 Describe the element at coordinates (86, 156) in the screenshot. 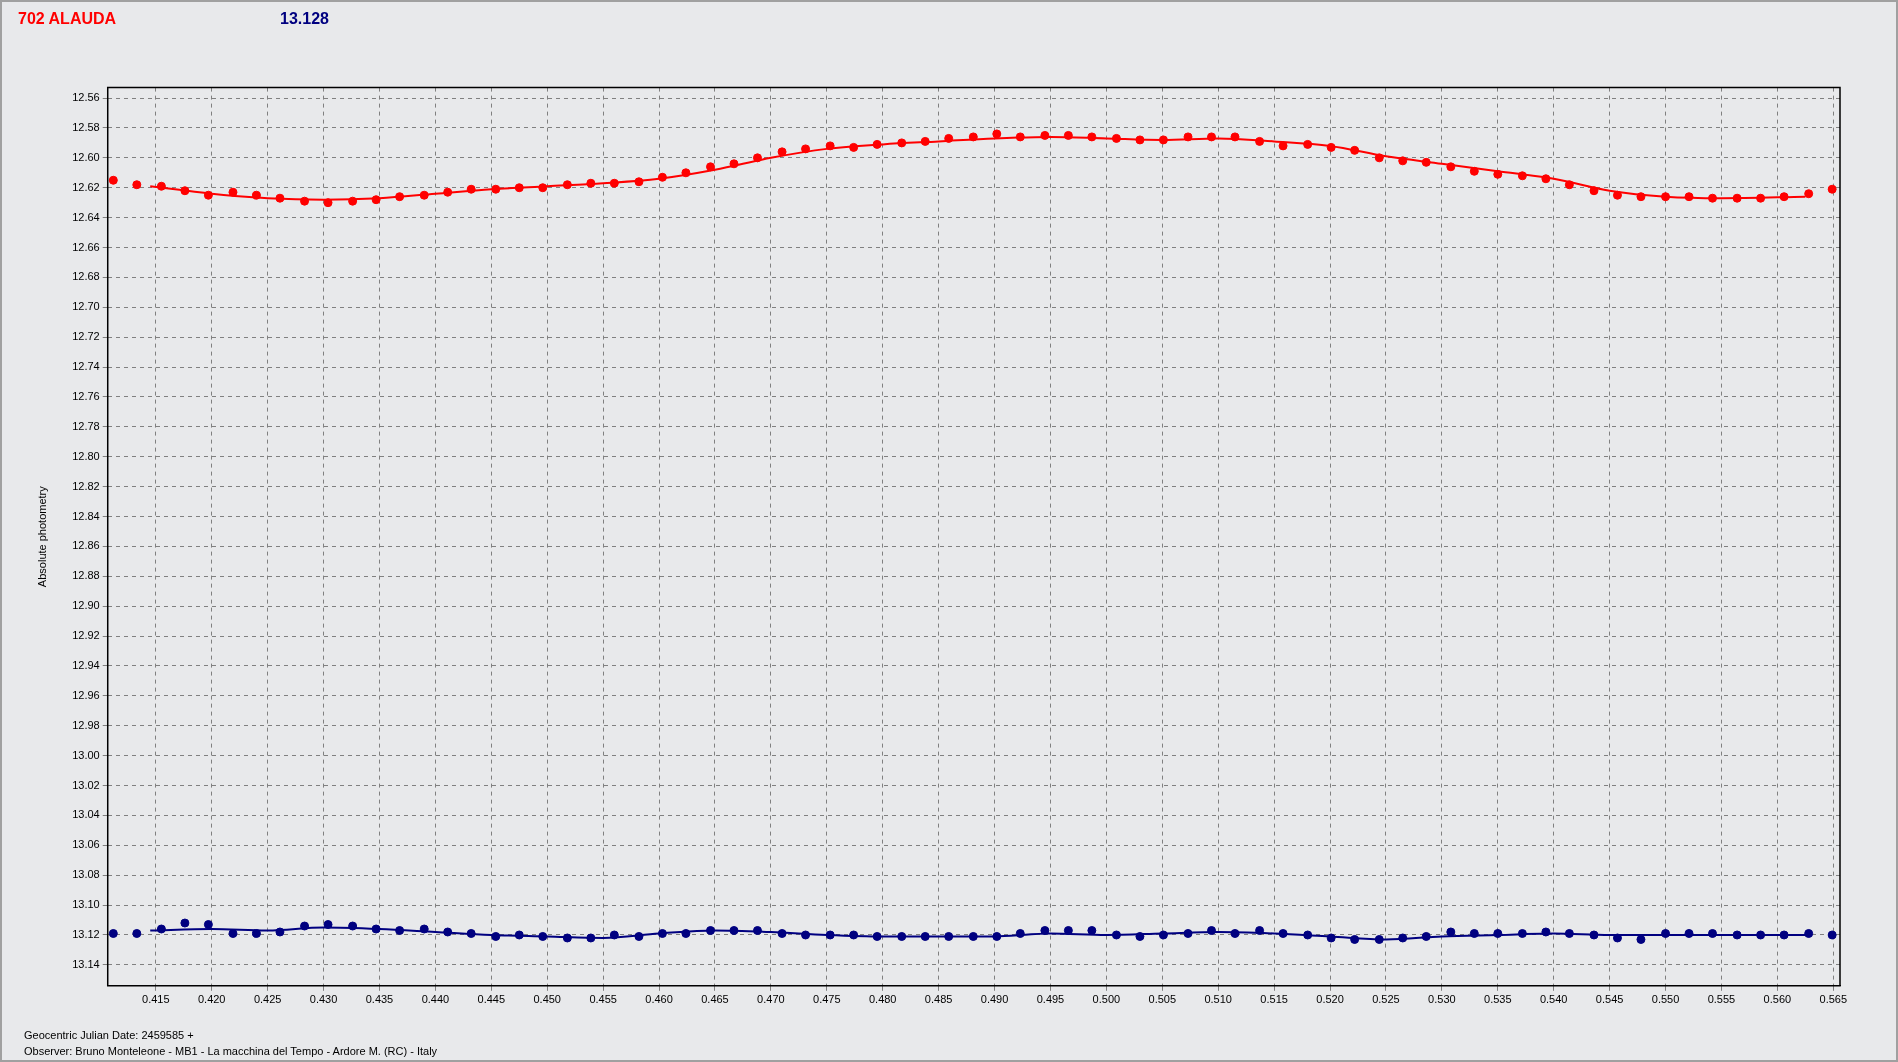

I see `y-tick-label: 12.60` at that location.